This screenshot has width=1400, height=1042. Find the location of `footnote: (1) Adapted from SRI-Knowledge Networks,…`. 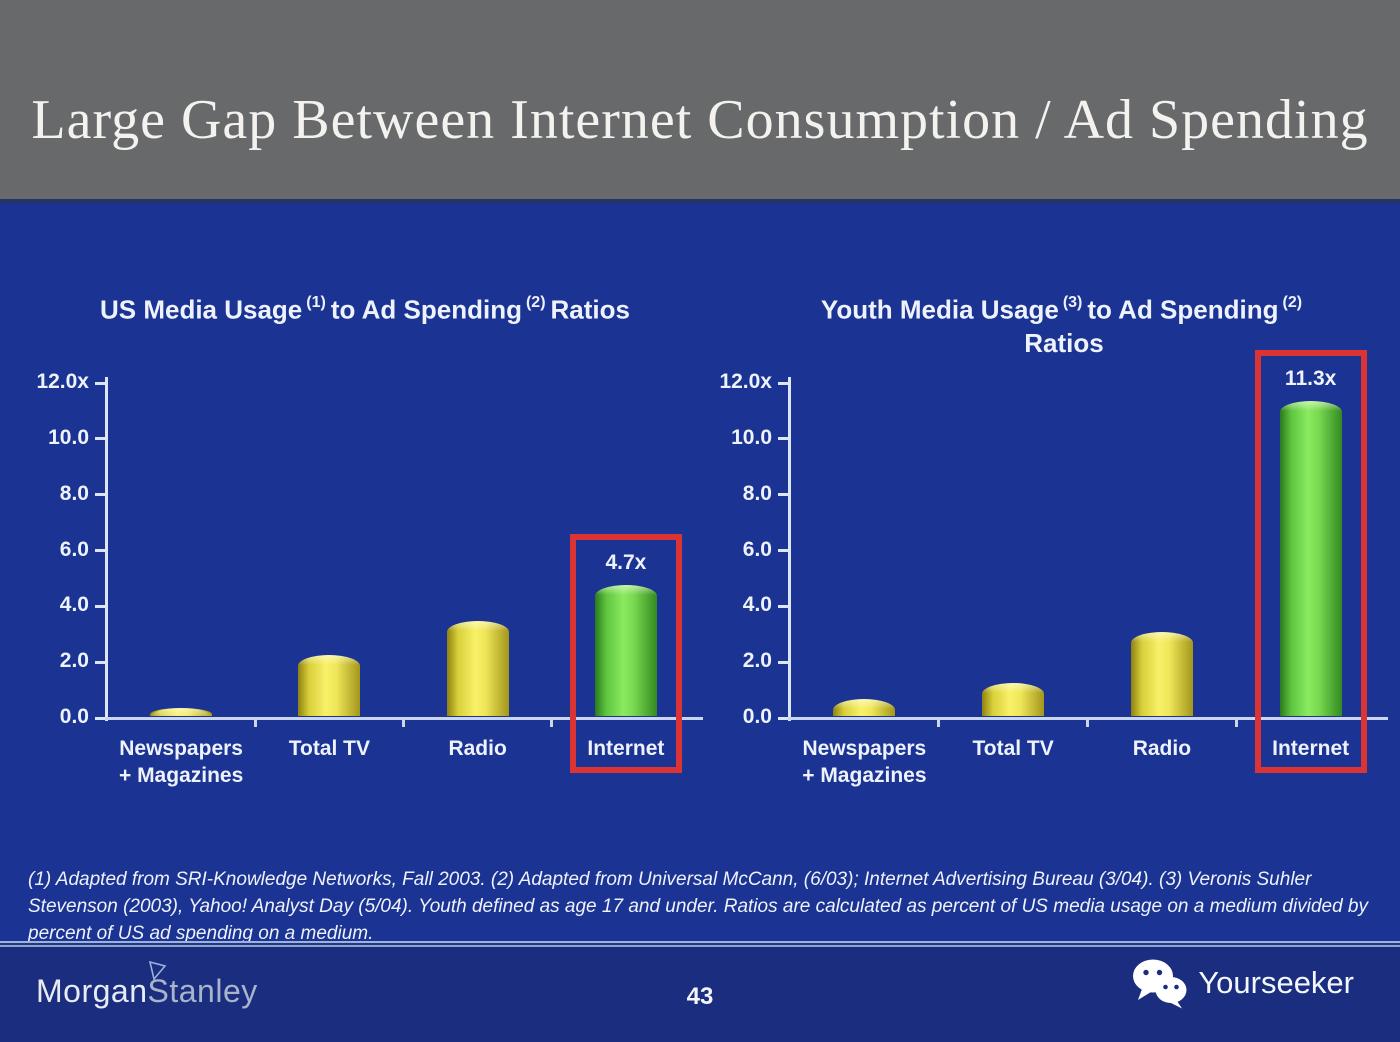

footnote: (1) Adapted from SRI-Knowledge Networks,… is located at coordinates (698, 906).